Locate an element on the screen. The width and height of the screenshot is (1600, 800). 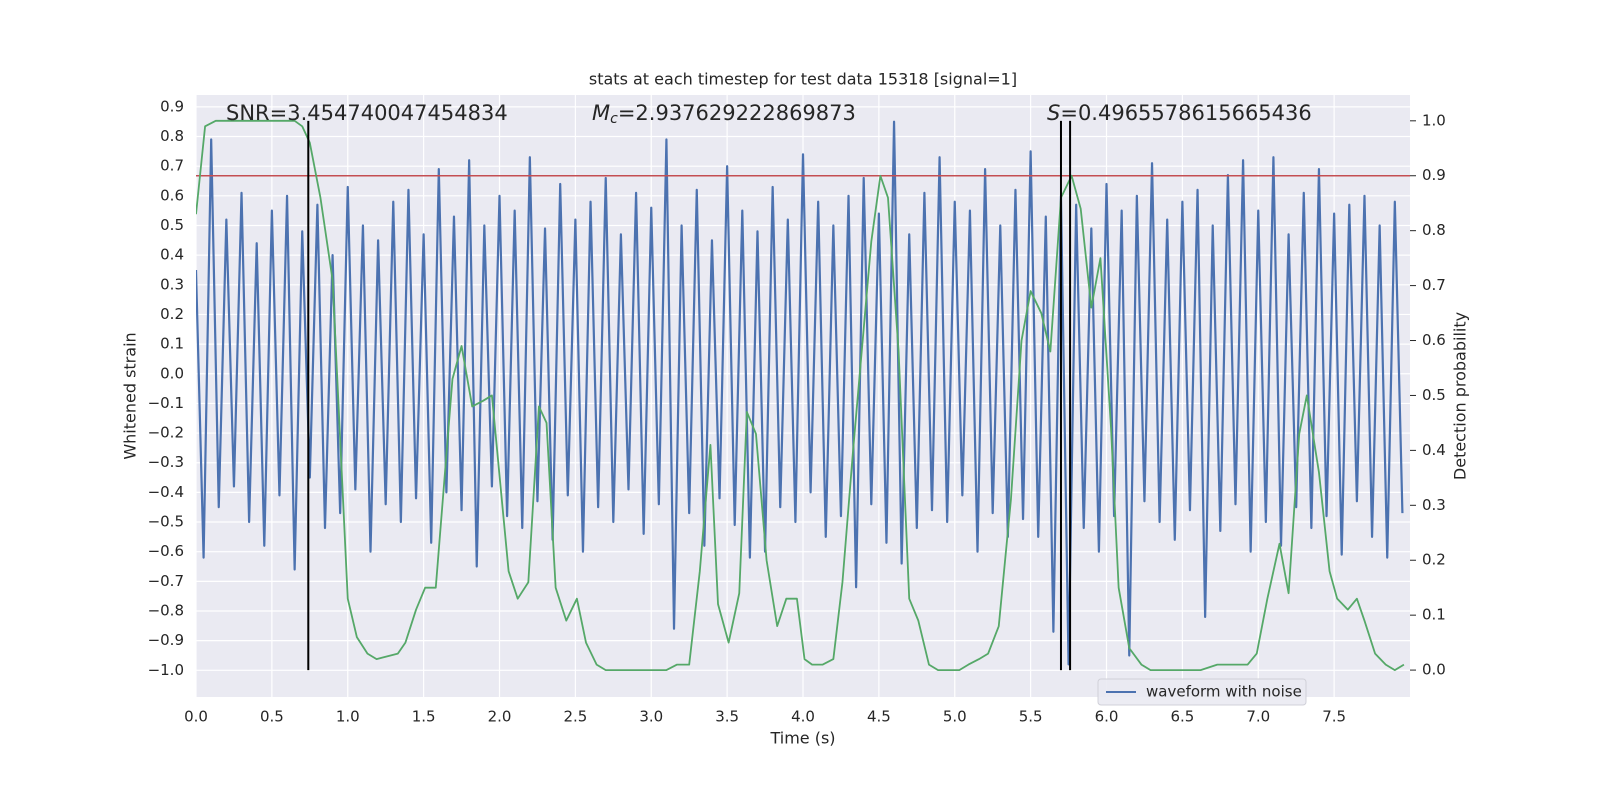
annotation-text: =0.4965578615665436 is located at coordinates (1185, 113).